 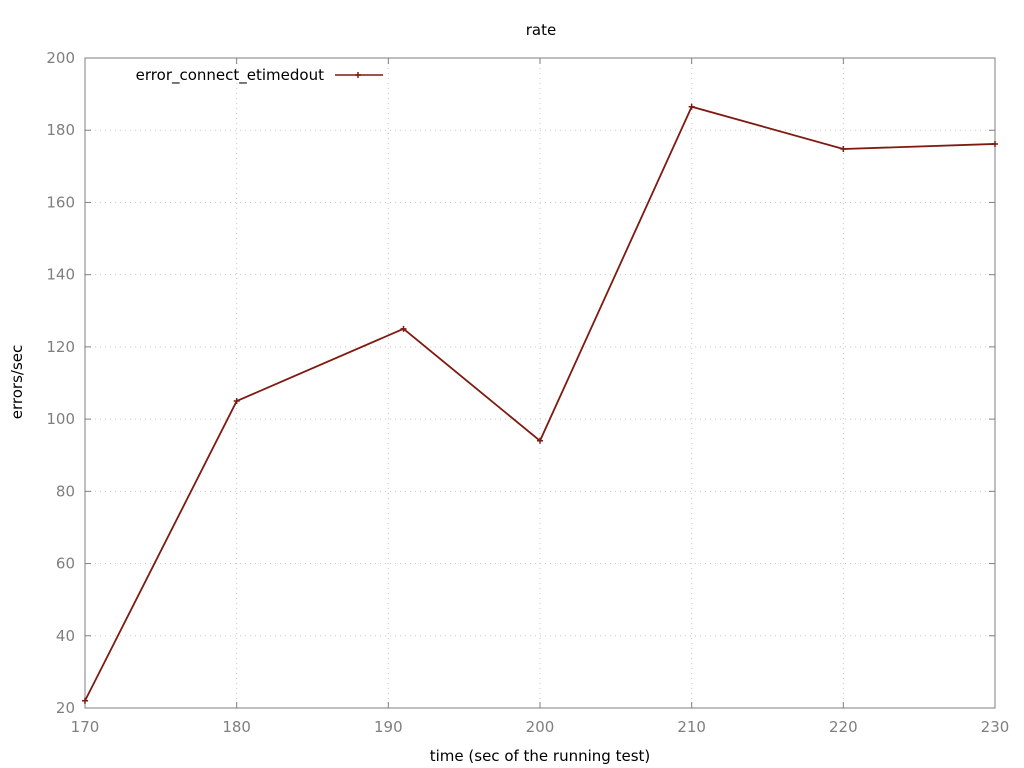 I want to click on legend-marker, so click(x=358, y=75).